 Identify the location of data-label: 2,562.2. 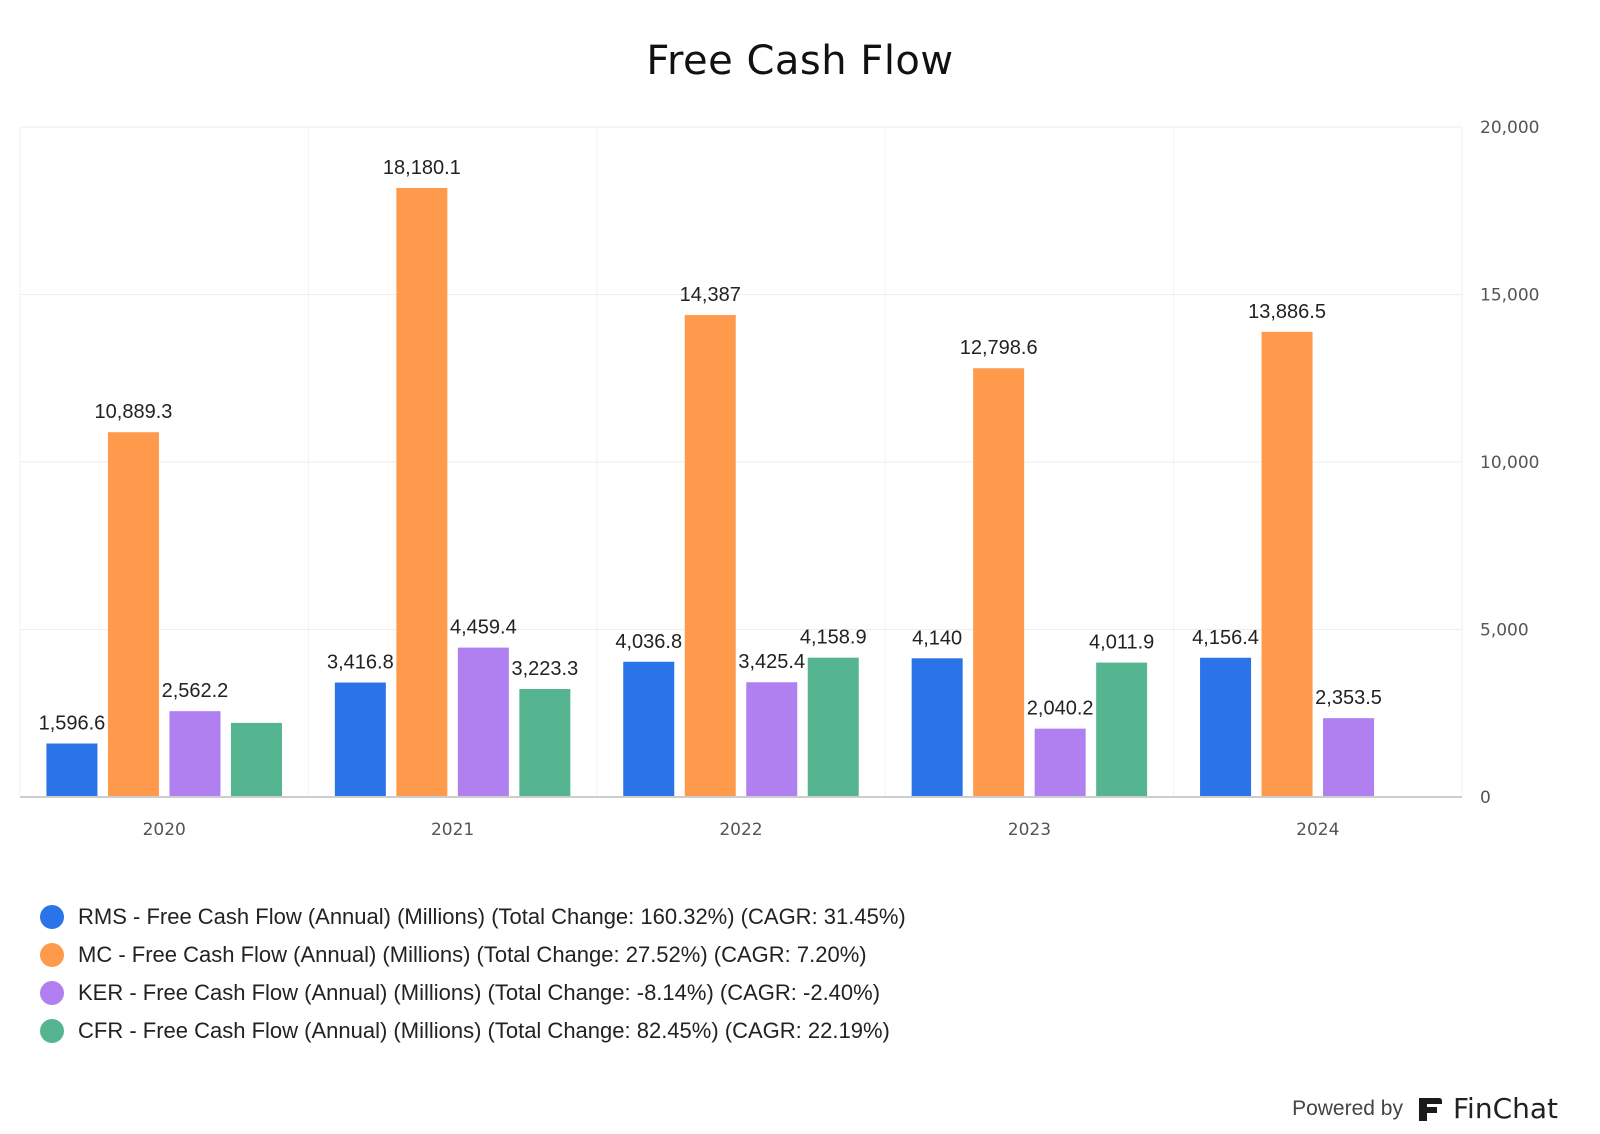
(195, 691).